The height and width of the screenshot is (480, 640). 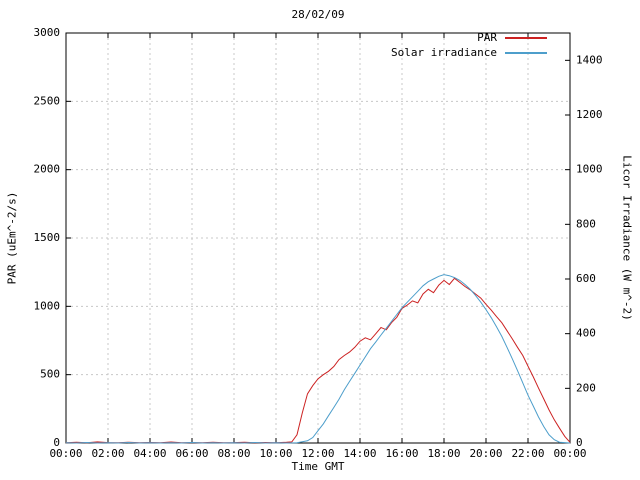 I want to click on x-tick-label: 14:00, so click(x=359, y=453).